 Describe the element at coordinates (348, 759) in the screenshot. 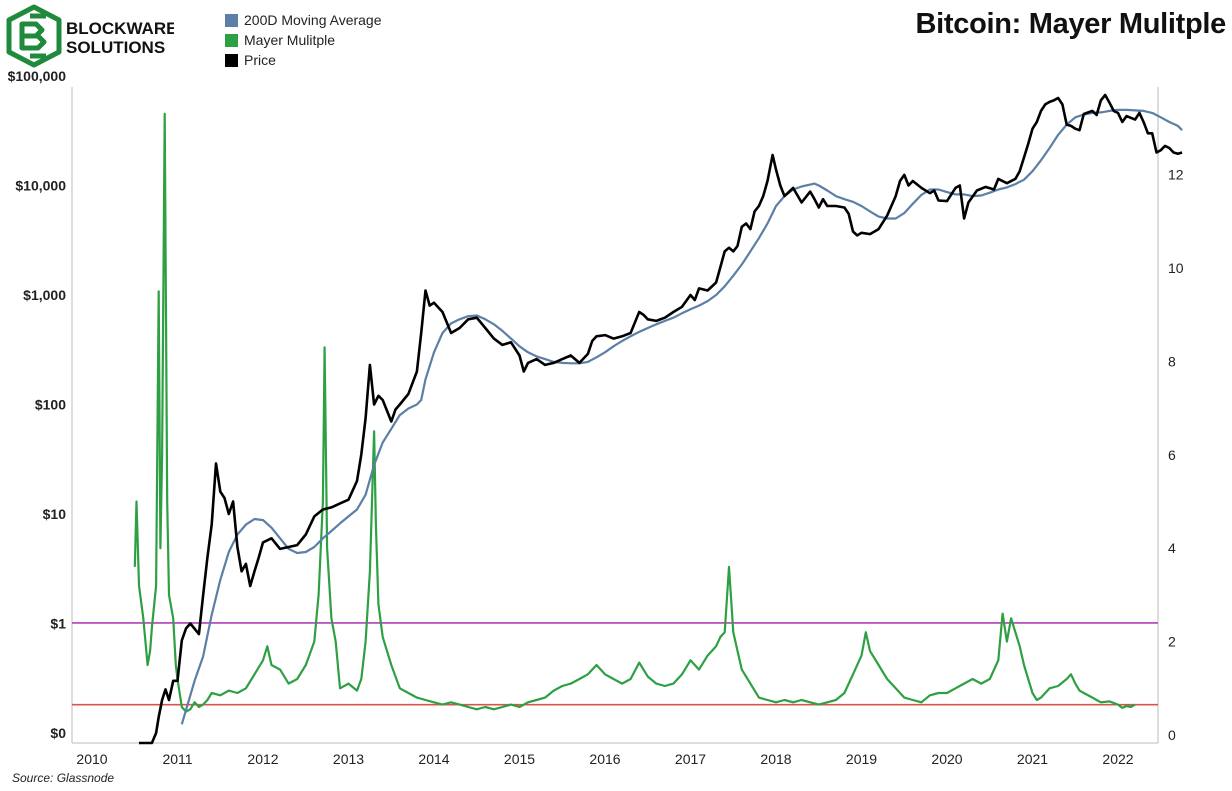

I see `x-tick-label-2013: 2013` at that location.